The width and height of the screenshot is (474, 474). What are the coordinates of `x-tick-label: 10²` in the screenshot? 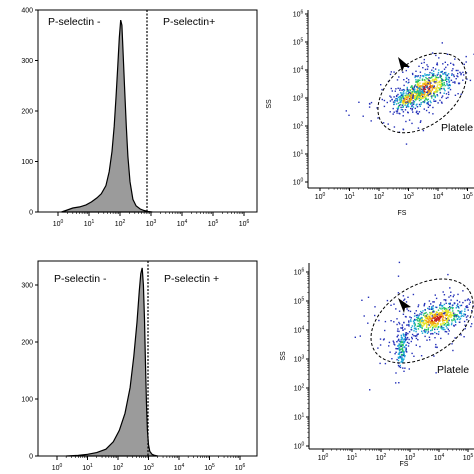 It's located at (120, 223).